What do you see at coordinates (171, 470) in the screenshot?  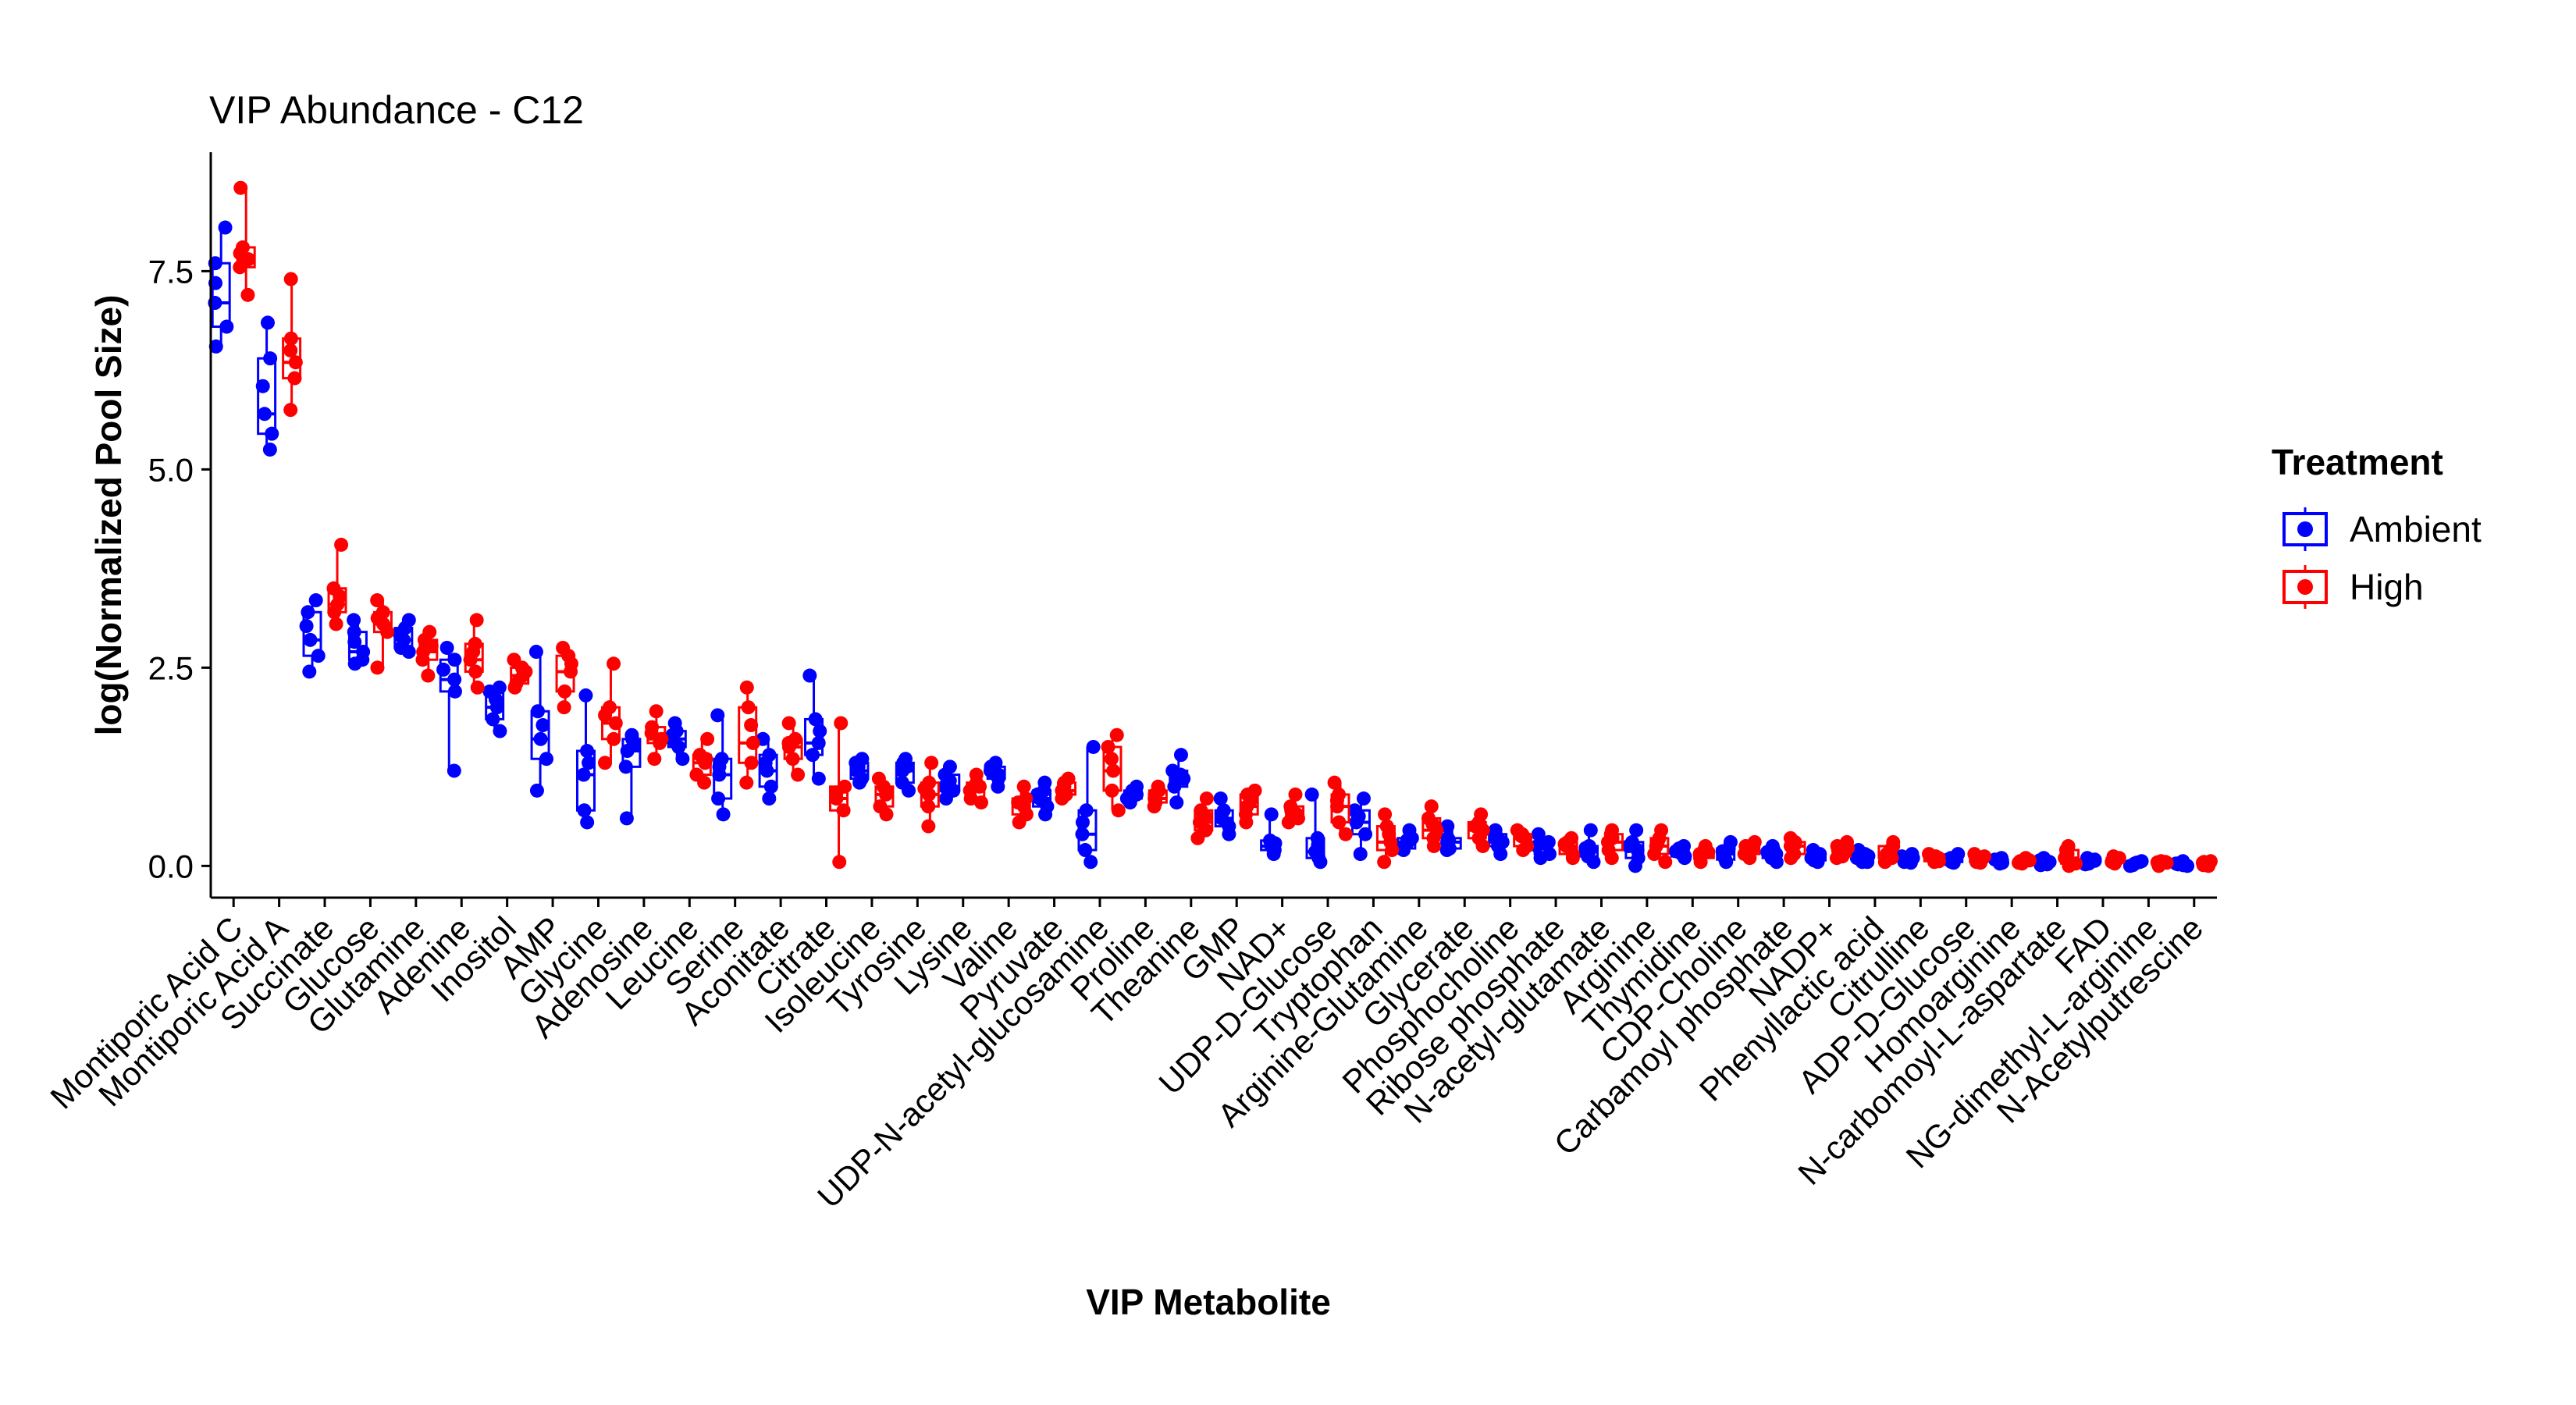 I see `y-tick-label: 5.0` at bounding box center [171, 470].